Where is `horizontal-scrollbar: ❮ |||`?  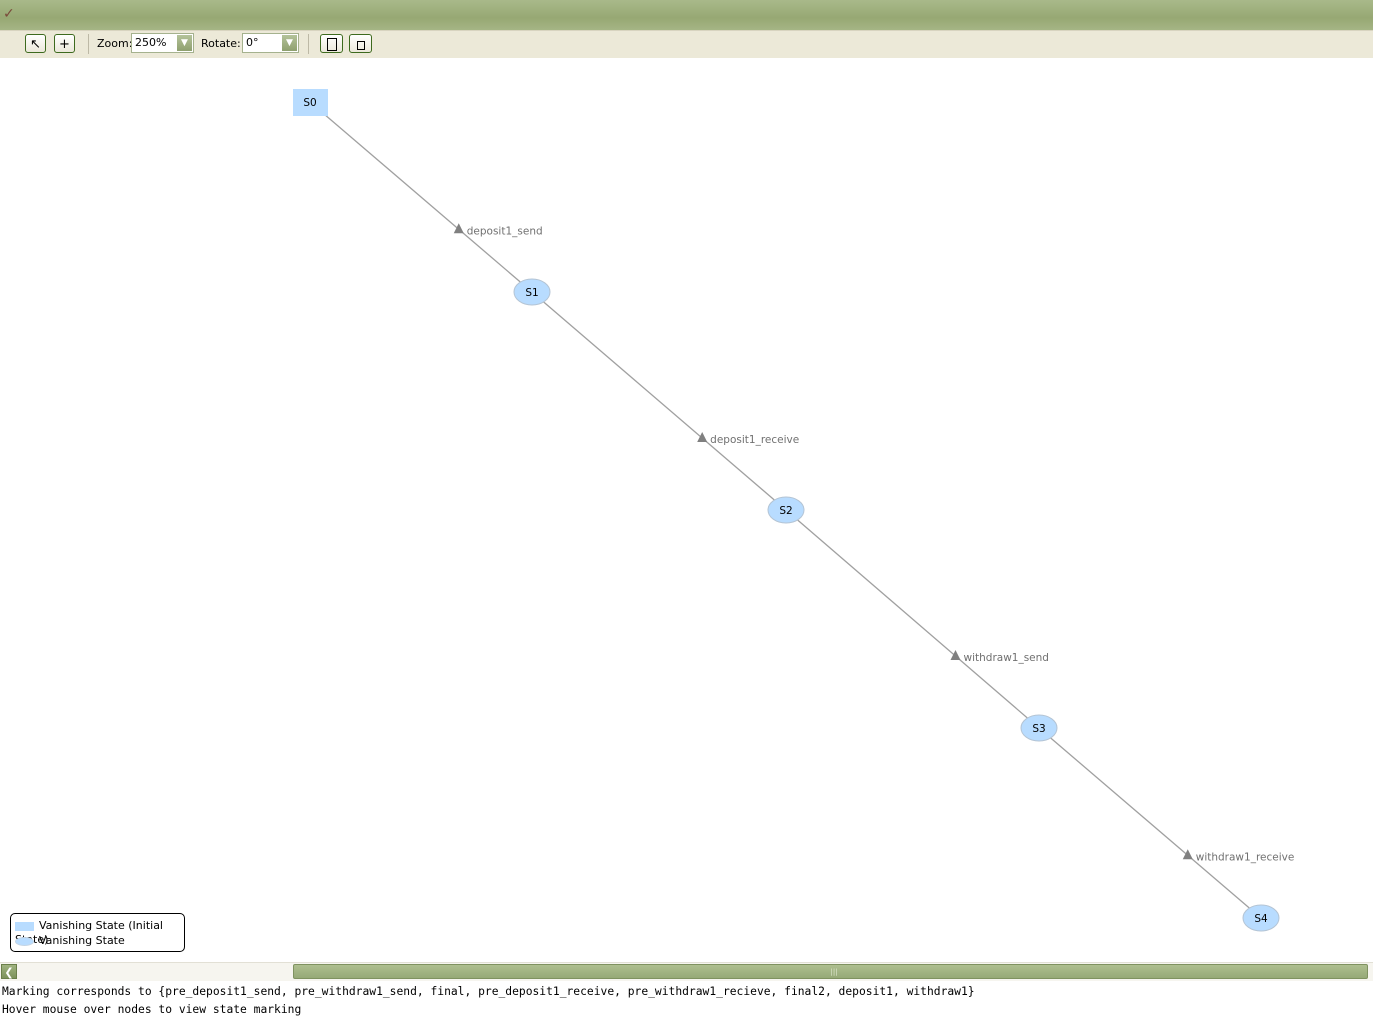 horizontal-scrollbar: ❮ ||| is located at coordinates (686, 971).